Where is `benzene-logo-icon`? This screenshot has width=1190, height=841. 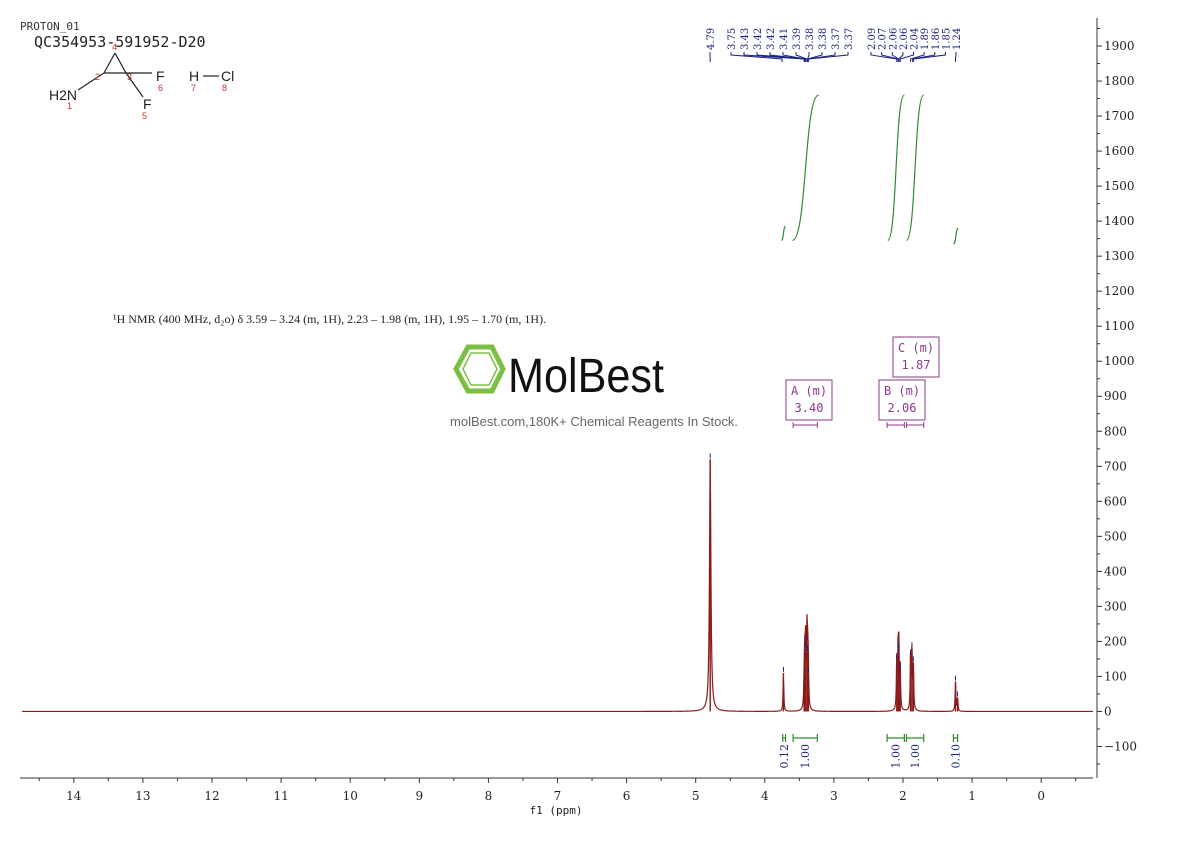 benzene-logo-icon is located at coordinates (479, 369).